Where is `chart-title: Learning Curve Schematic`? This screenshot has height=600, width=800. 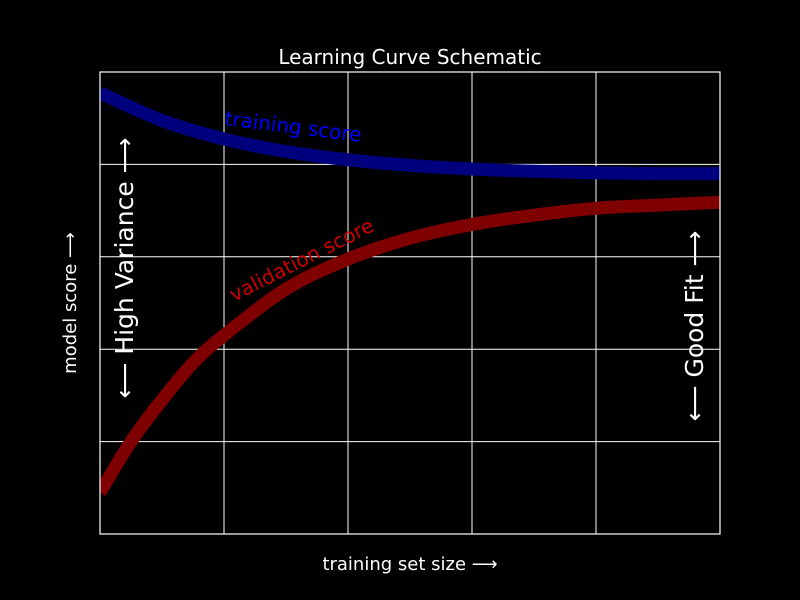 chart-title: Learning Curve Schematic is located at coordinates (409, 57).